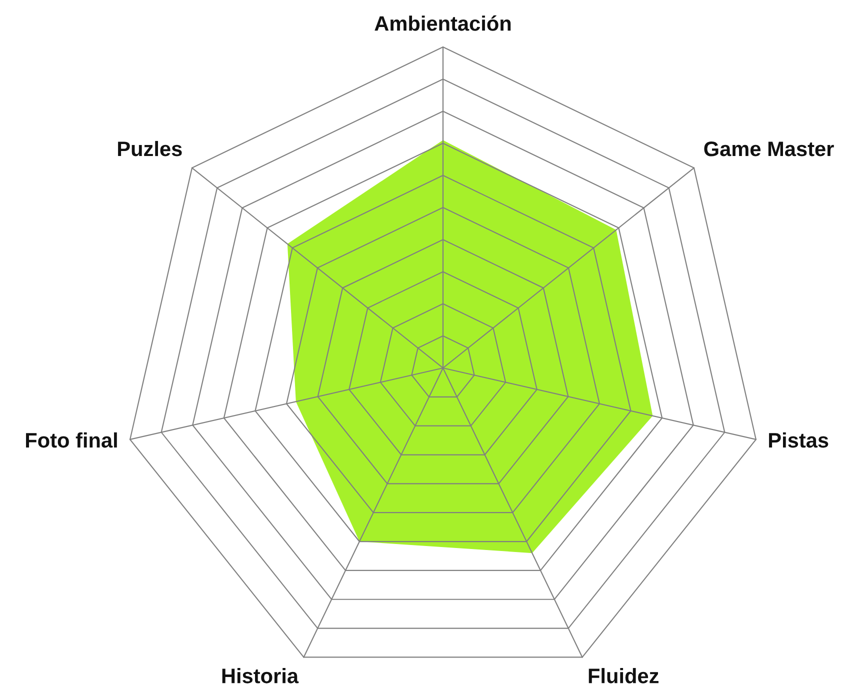 The height and width of the screenshot is (697, 863). Describe the element at coordinates (150, 148) in the screenshot. I see `spoke-label: Puzles` at that location.